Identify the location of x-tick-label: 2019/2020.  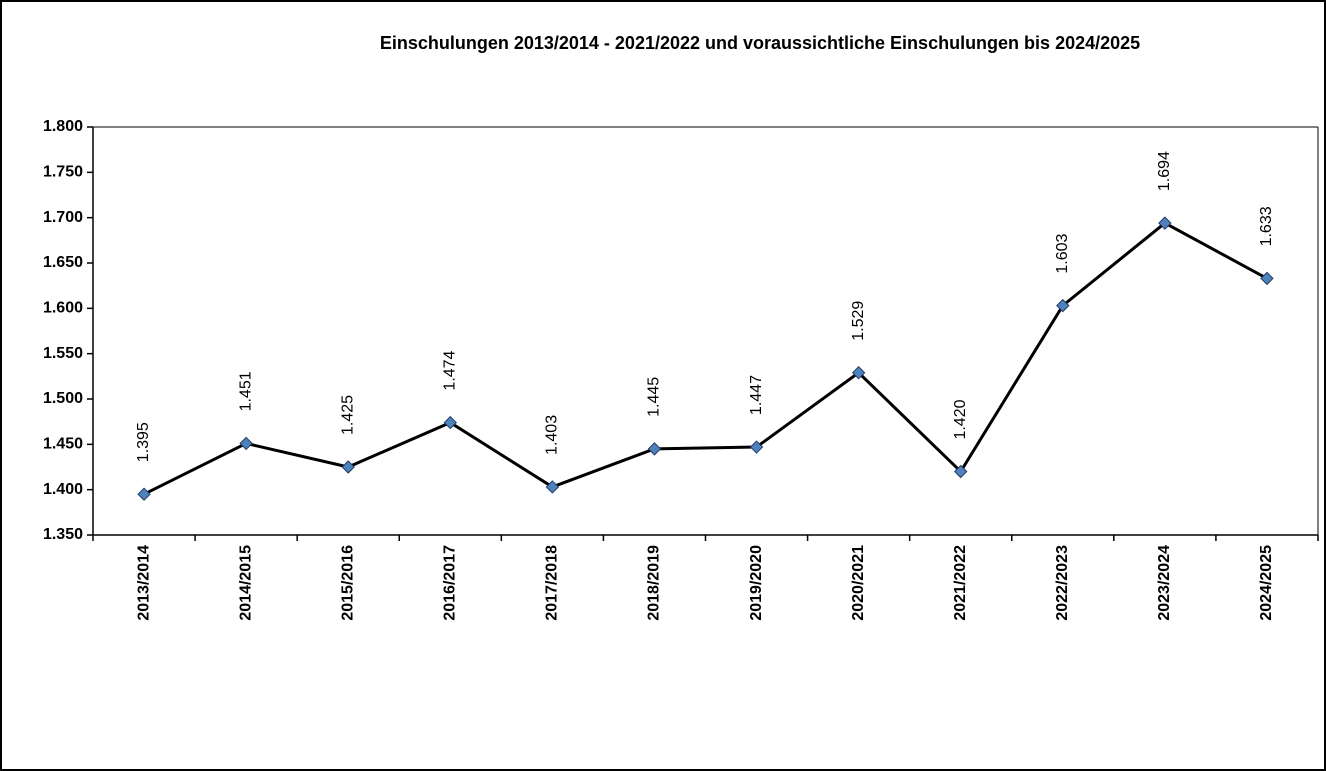
(756, 583).